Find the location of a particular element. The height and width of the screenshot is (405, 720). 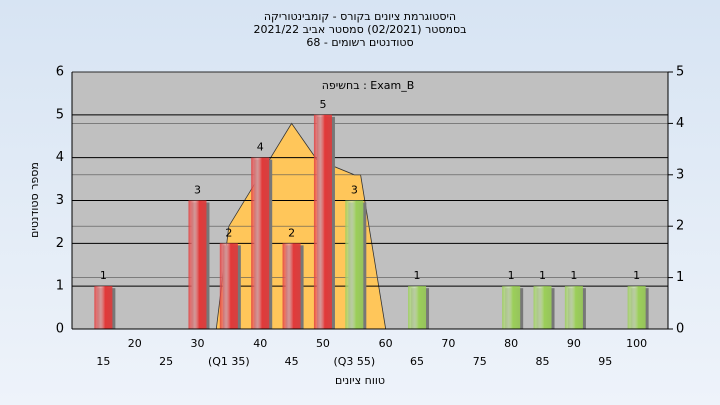

x-tick-label: 40 is located at coordinates (260, 343).